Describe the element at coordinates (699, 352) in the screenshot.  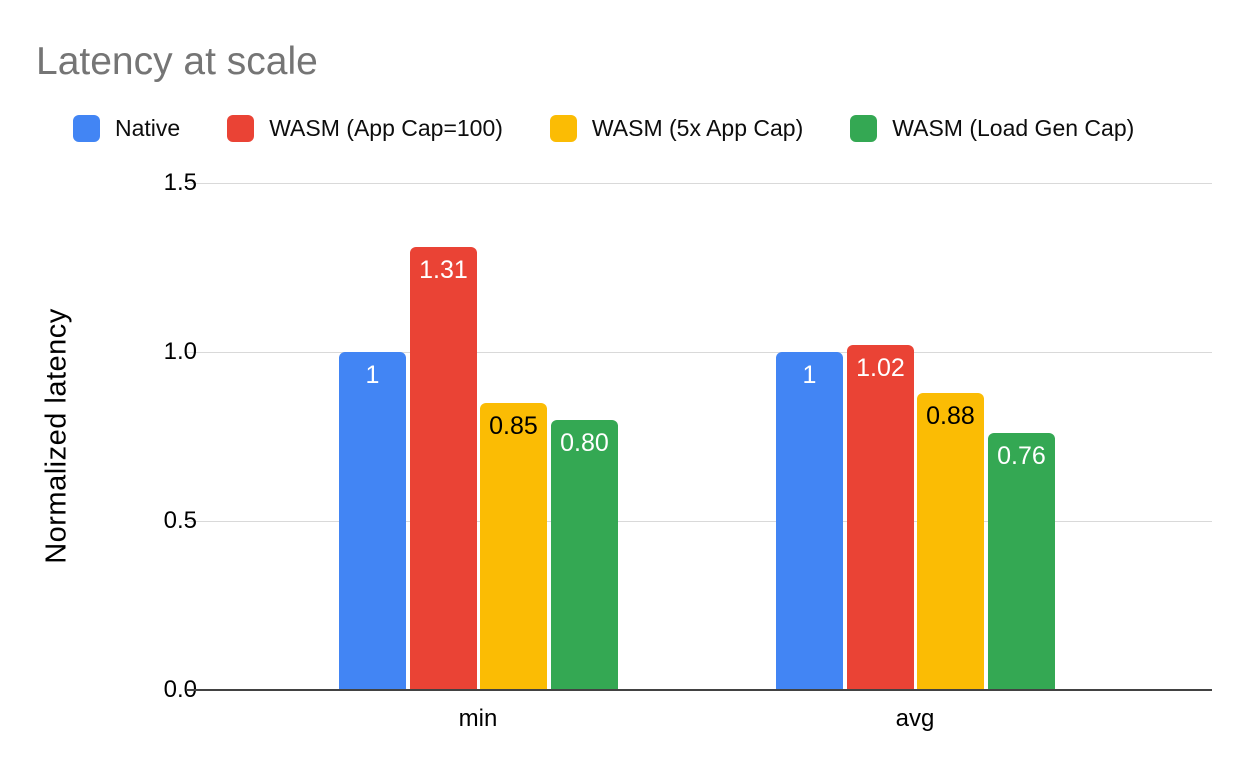
I see `gridline-1.0` at that location.